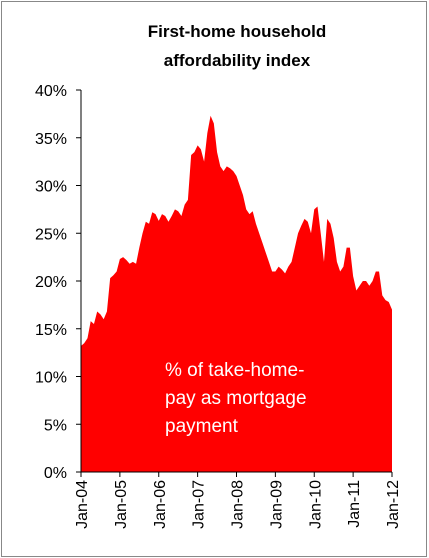 Image resolution: width=429 pixels, height=558 pixels. What do you see at coordinates (199, 504) in the screenshot?
I see `x-tick-label: Jan-07` at bounding box center [199, 504].